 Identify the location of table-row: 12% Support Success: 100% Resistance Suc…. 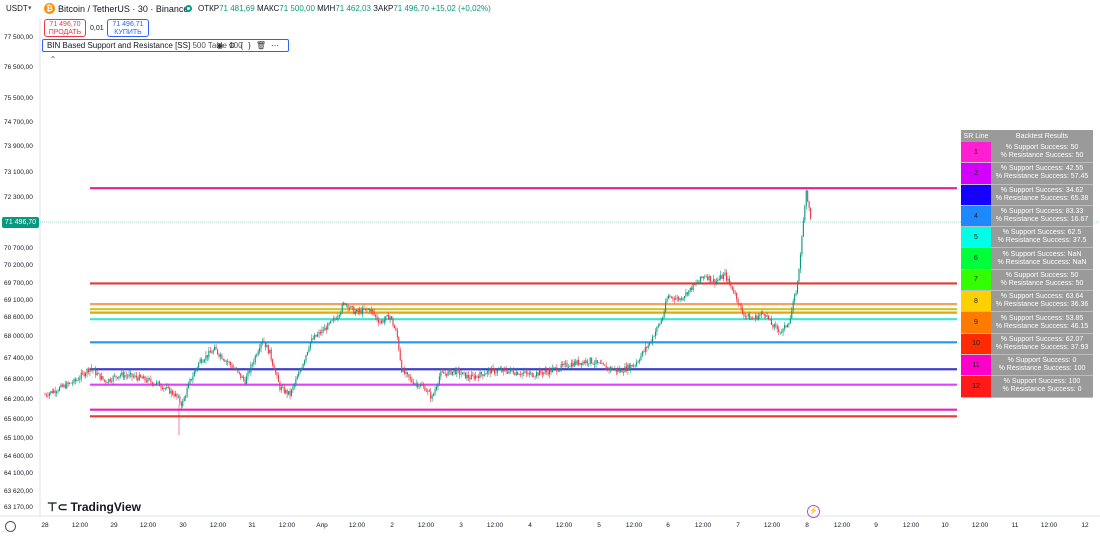
(1027, 386).